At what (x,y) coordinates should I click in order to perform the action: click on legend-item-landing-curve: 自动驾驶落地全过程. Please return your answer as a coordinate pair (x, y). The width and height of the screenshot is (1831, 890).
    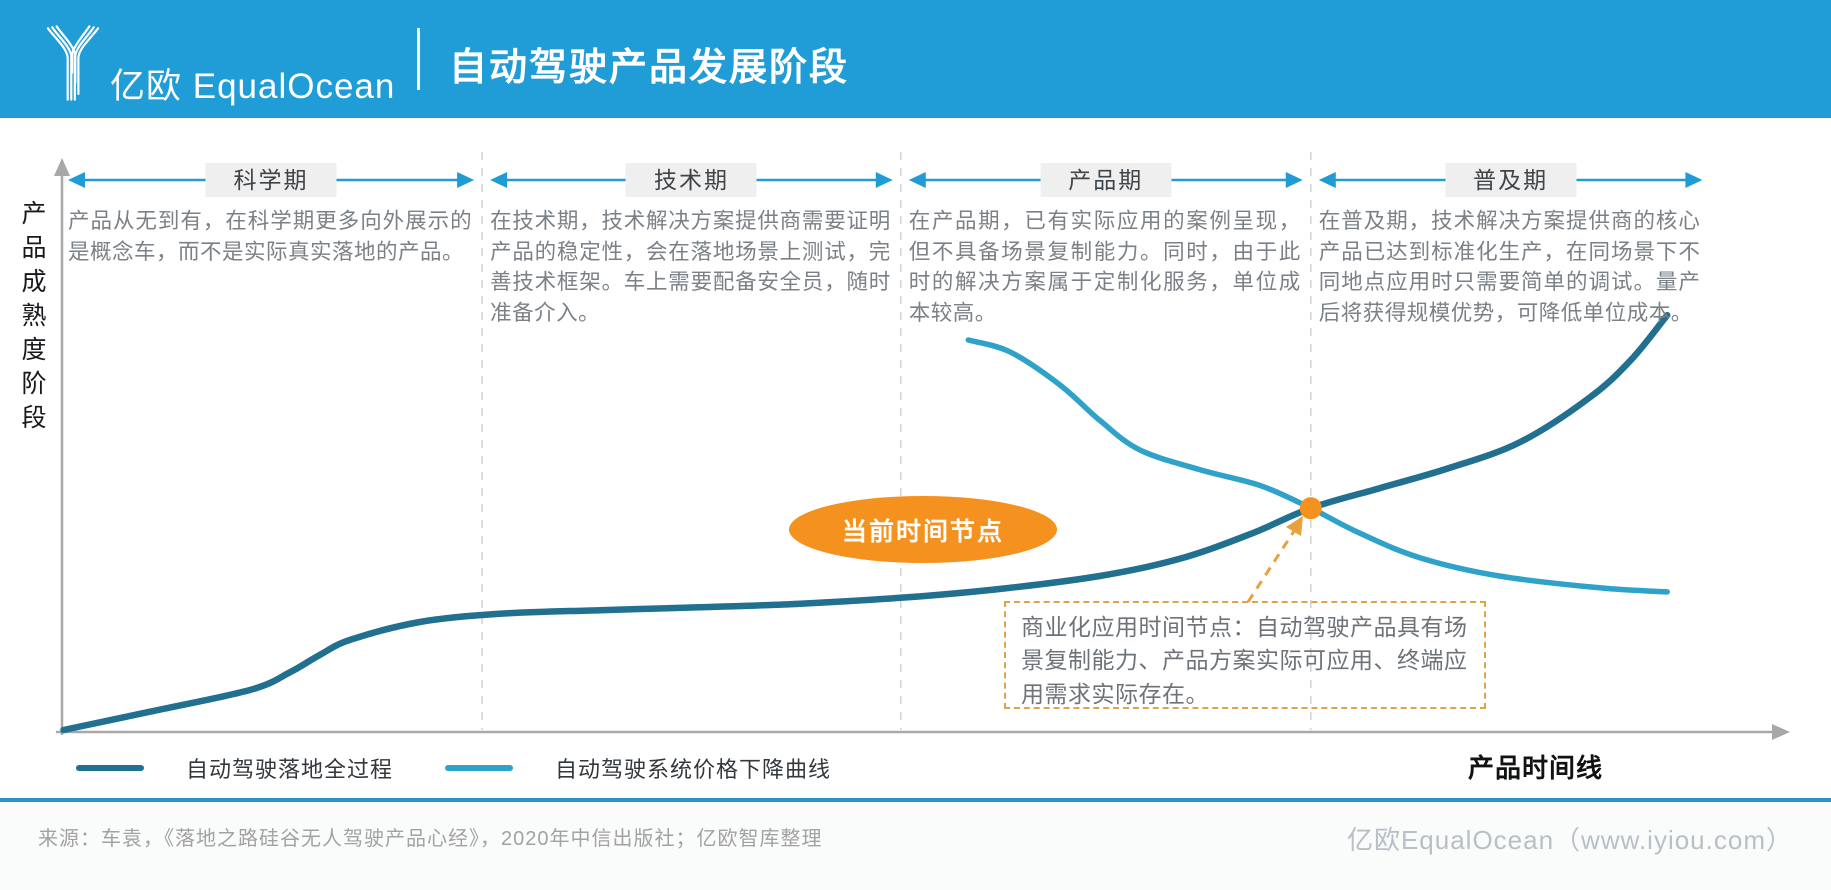
    Looking at the image, I should click on (234, 768).